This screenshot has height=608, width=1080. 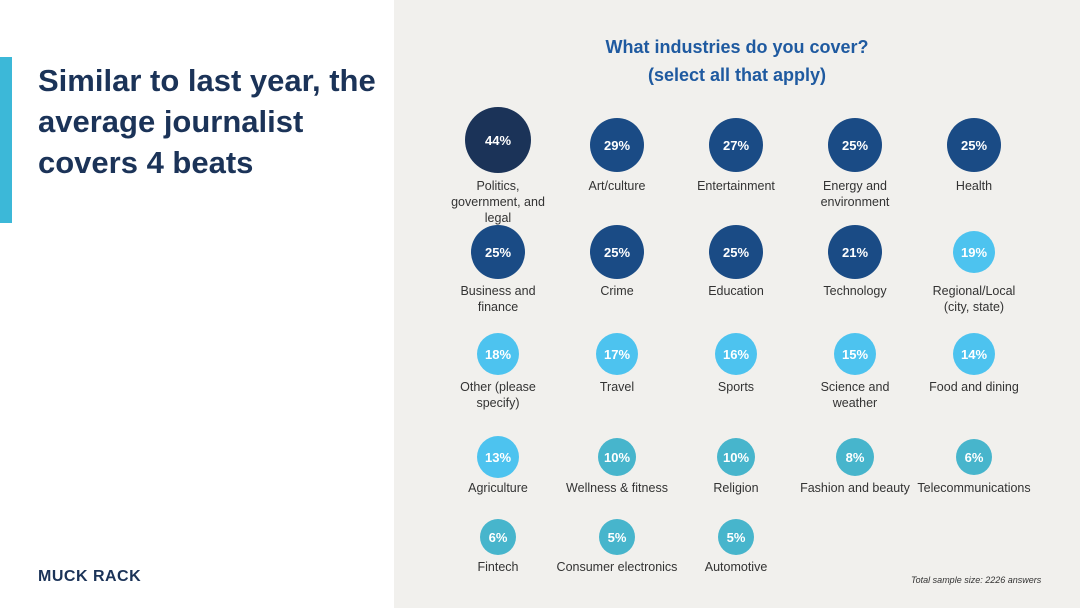 What do you see at coordinates (736, 387) in the screenshot?
I see `bubble-label: Sports` at bounding box center [736, 387].